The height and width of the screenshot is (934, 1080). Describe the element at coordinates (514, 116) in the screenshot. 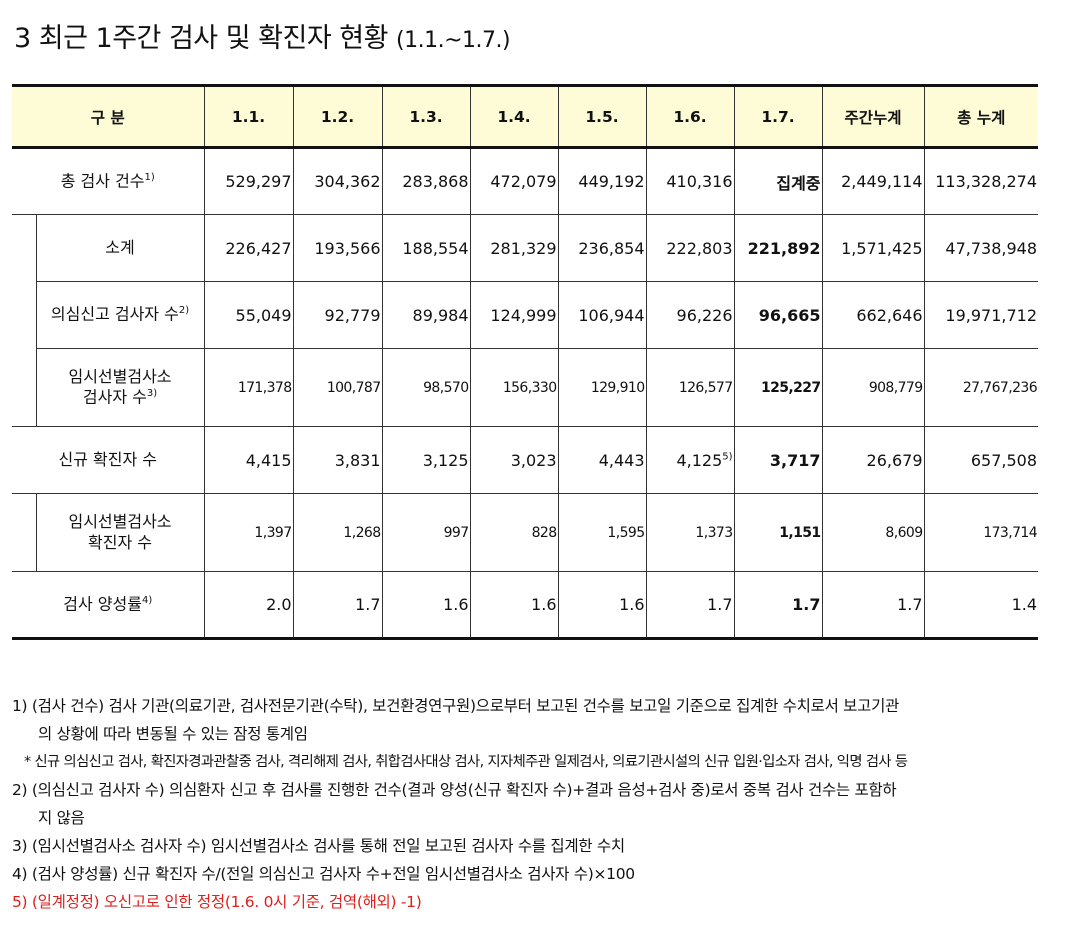

I see `header-cell: 1.4.` at that location.